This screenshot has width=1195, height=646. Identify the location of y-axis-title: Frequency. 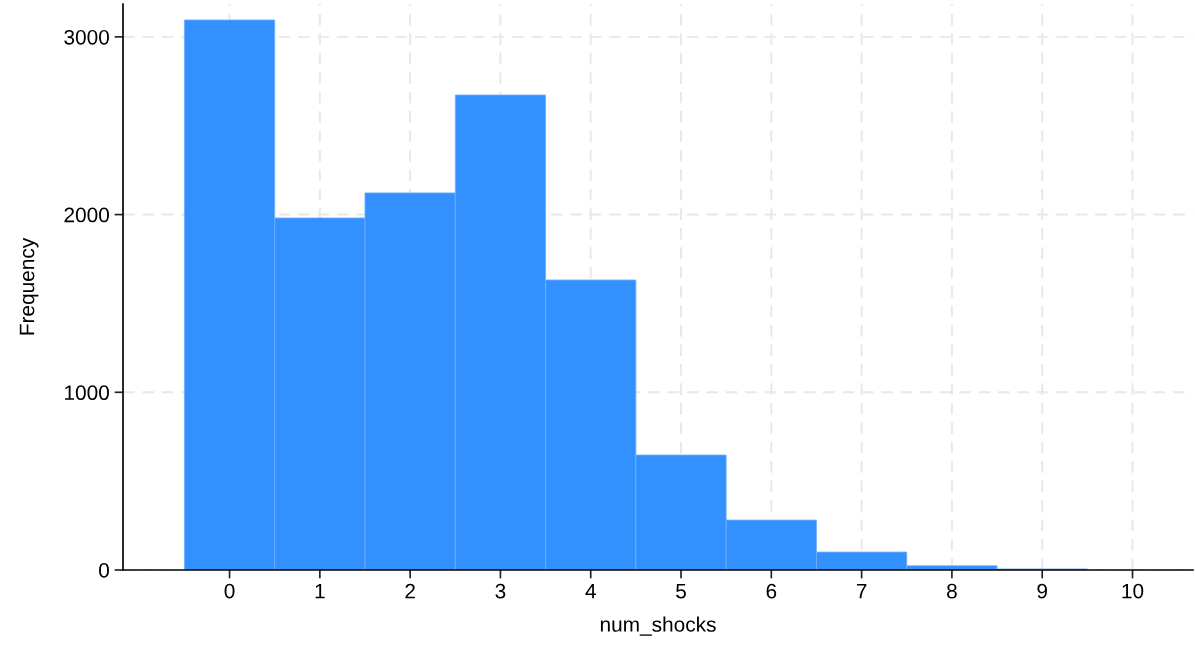
(29, 286).